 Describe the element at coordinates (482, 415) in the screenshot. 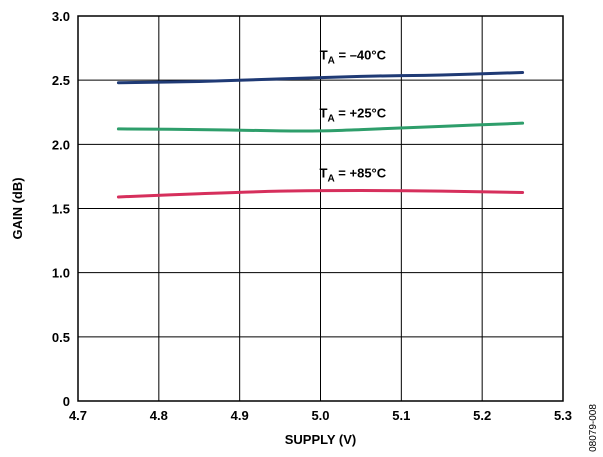

I see `x-tick-label: 5.2` at that location.